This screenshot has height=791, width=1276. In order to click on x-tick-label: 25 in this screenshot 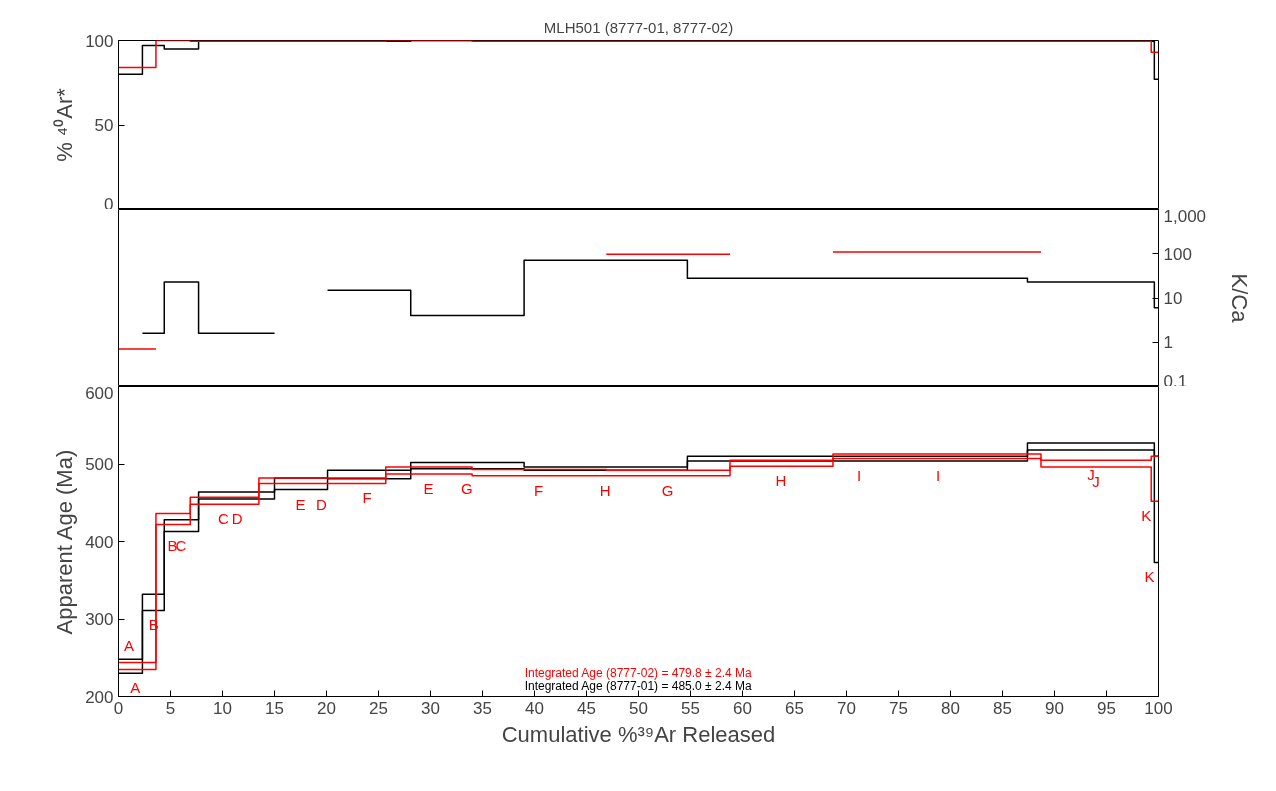, I will do `click(378, 708)`.